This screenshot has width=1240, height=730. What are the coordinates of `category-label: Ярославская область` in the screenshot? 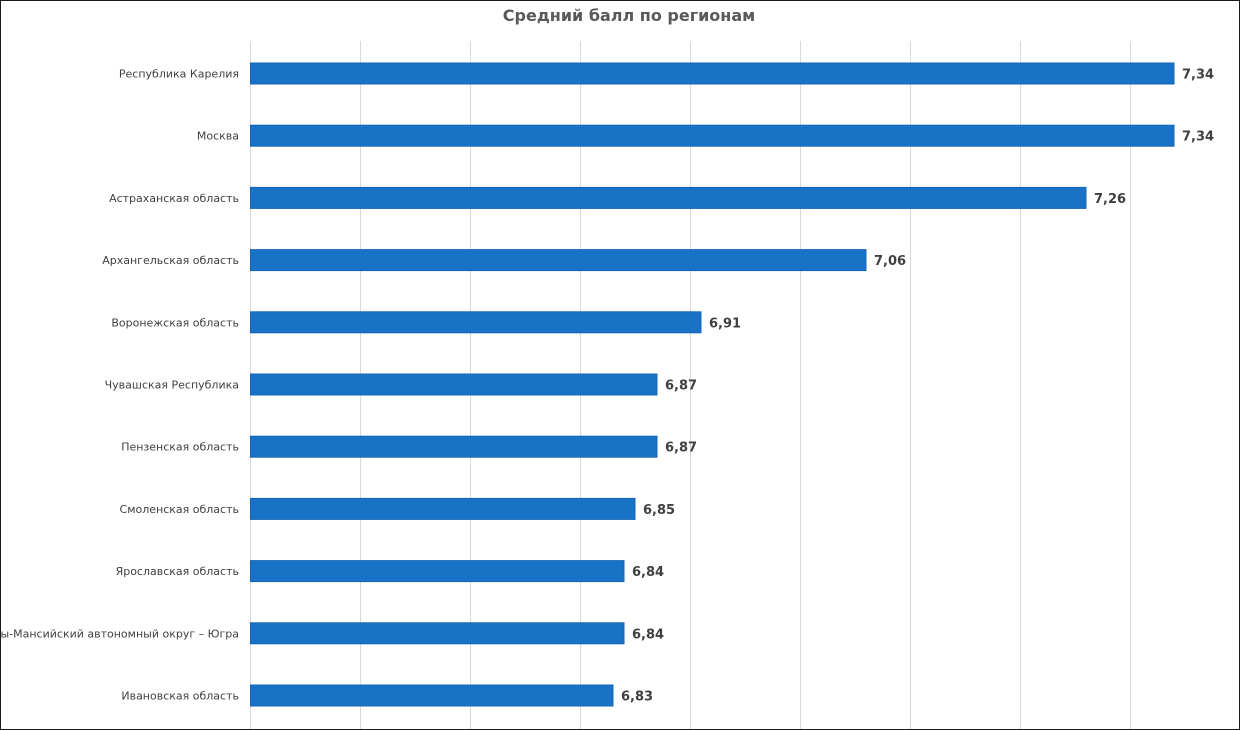 It's located at (177, 571).